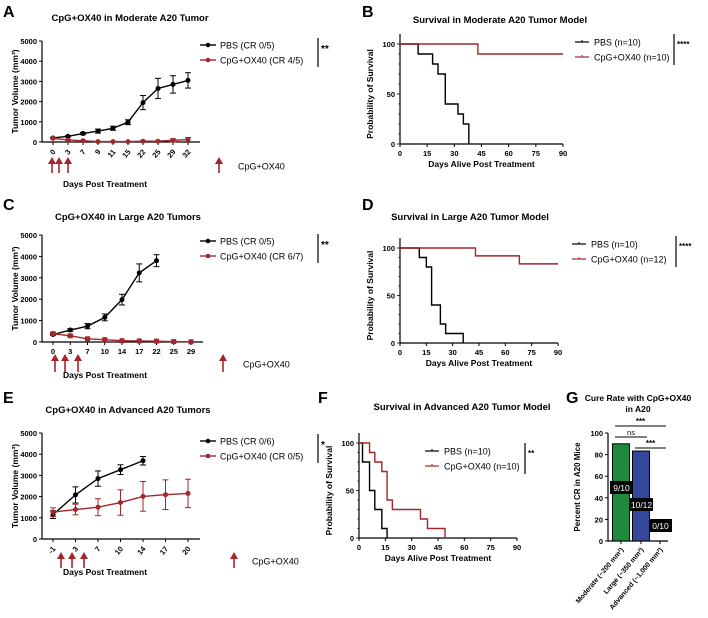 The image size is (708, 618). I want to click on x-tick-label: 45, so click(481, 153).